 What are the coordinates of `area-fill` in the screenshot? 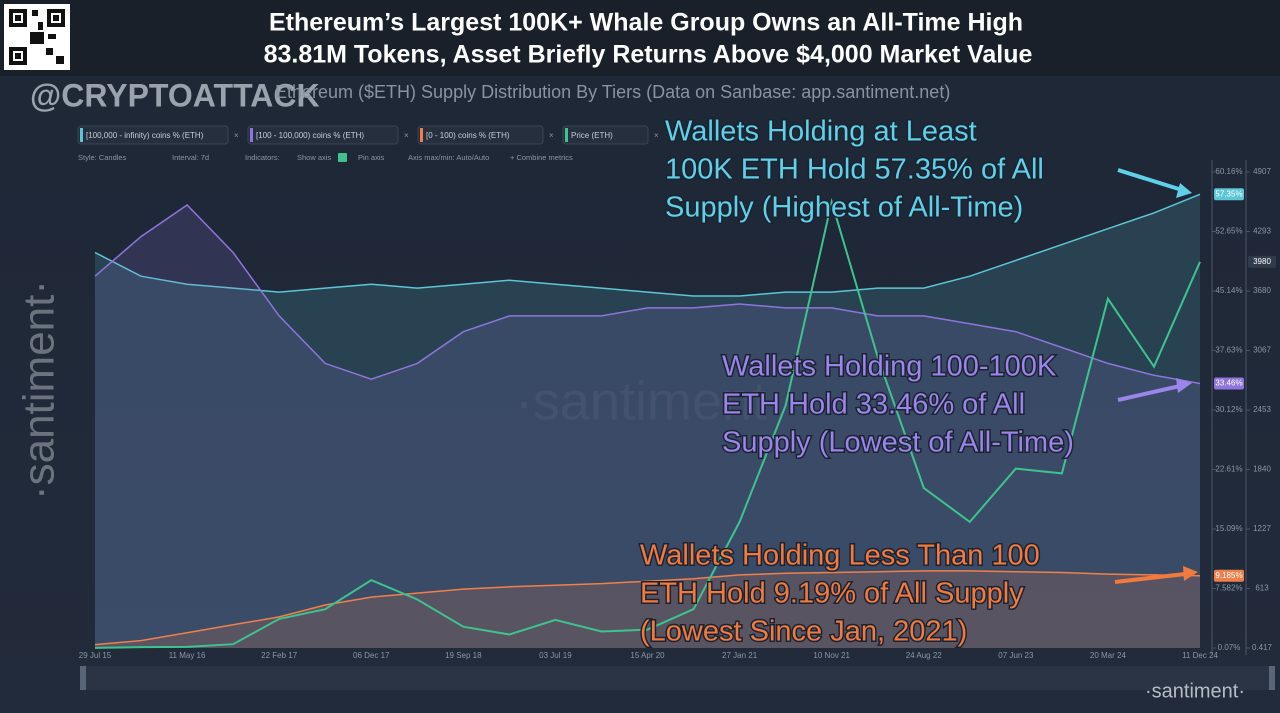 It's located at (647, 609).